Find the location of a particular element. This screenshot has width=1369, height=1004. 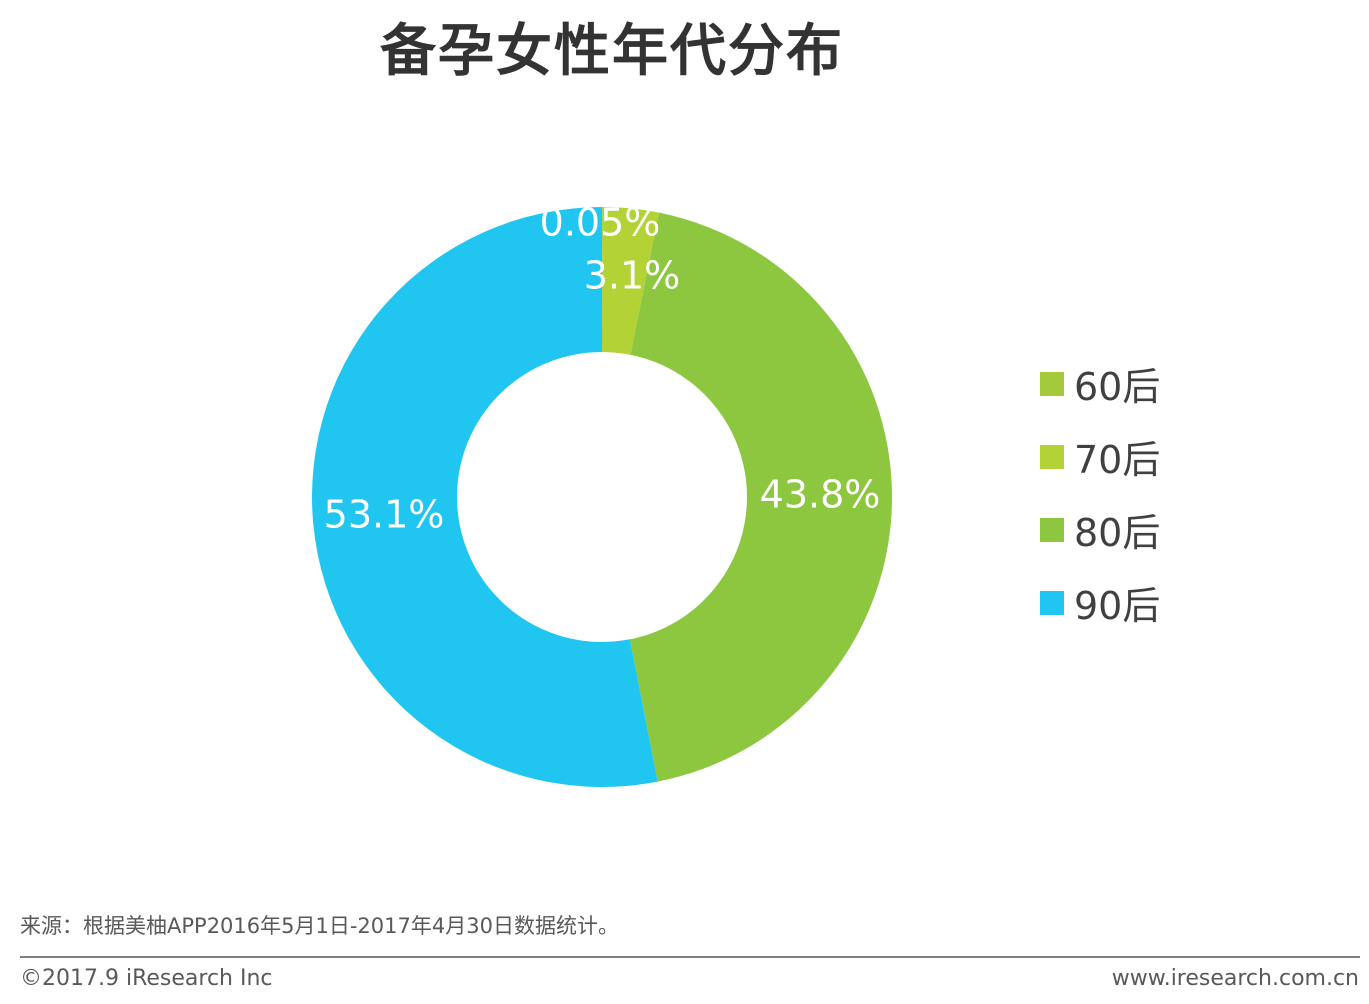

legend-label-60: 60后 is located at coordinates (1117, 387).